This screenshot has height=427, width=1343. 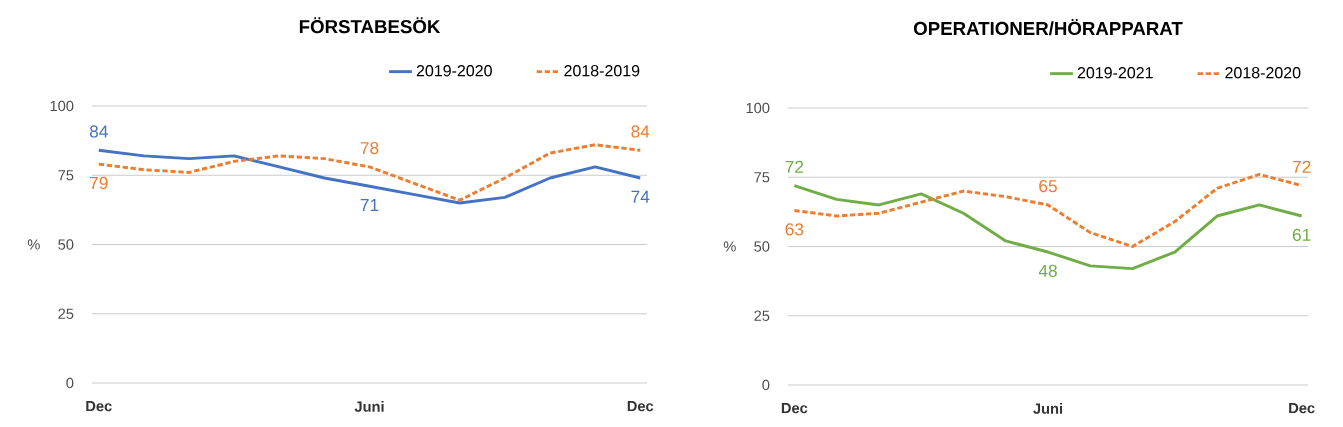 What do you see at coordinates (99, 183) in the screenshot?
I see `data-label: 79` at bounding box center [99, 183].